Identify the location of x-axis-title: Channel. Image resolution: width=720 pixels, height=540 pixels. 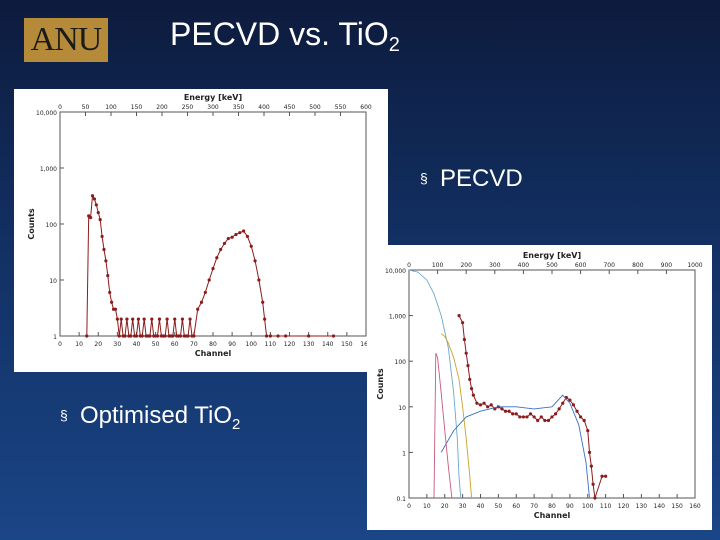
(552, 515).